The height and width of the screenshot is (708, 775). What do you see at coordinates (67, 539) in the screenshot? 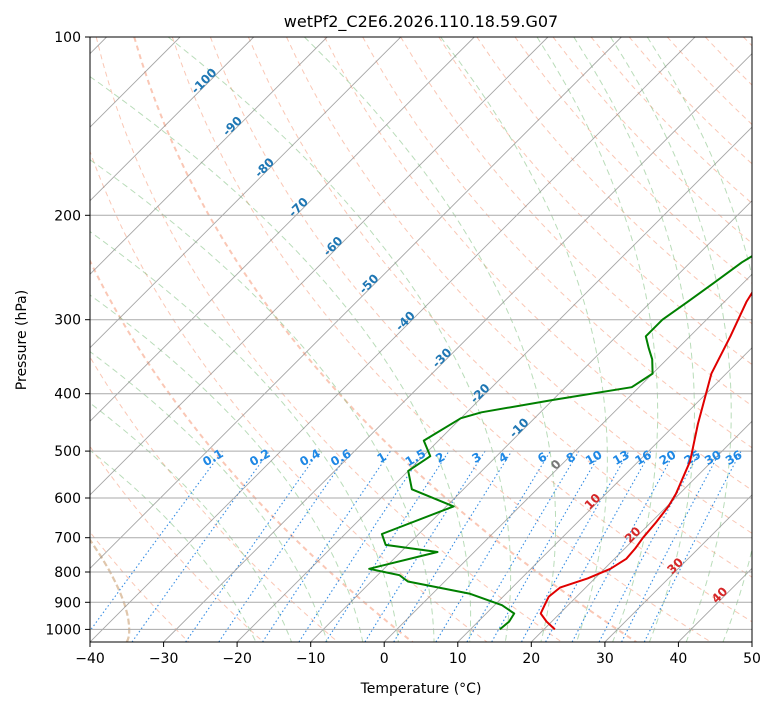
I see `y-tick-label: 700` at bounding box center [67, 539].